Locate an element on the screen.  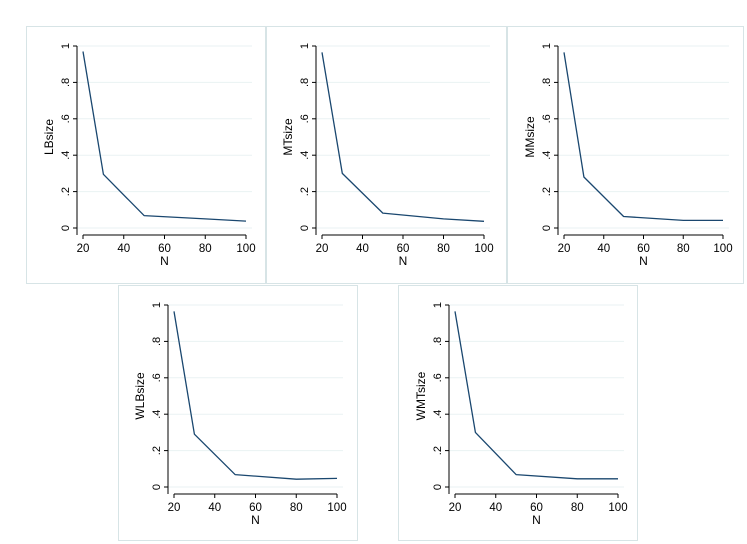
y-axis-title: LBsize is located at coordinates (49, 137).